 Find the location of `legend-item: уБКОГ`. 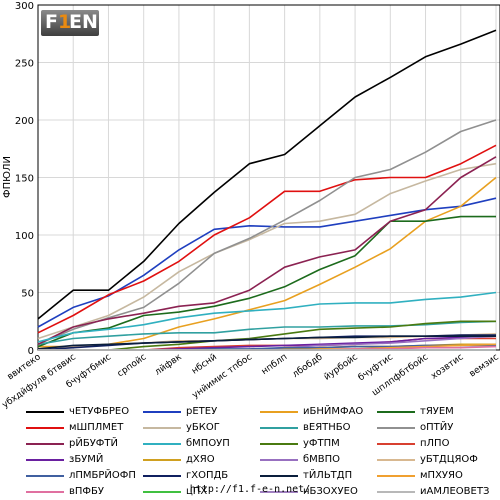

legend-item: уБКОГ is located at coordinates (201, 427).